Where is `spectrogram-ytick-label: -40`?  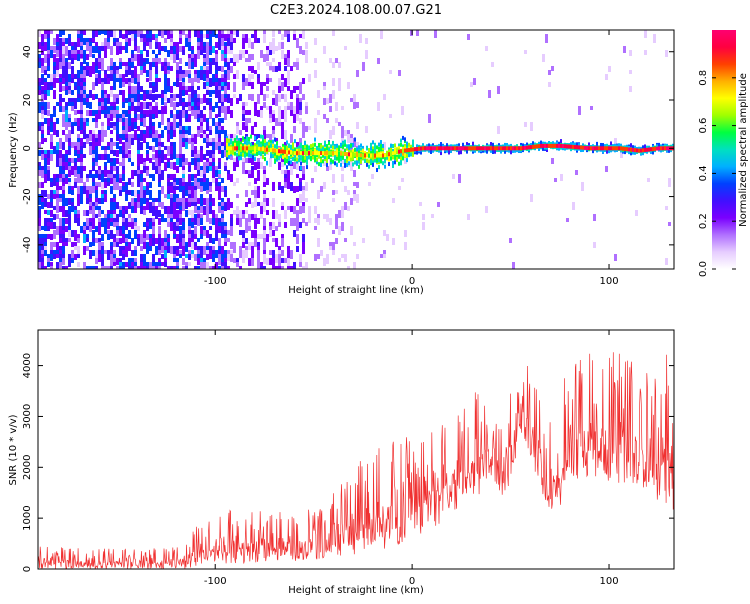
spectrogram-ytick-label: -40 is located at coordinates (27, 245).